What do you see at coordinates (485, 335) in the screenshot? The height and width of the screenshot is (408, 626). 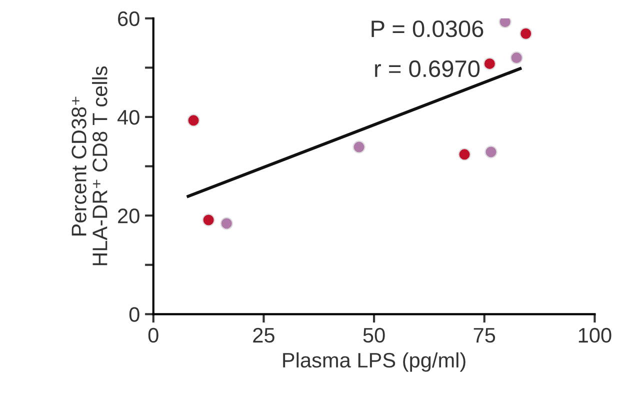 I see `x-tick-label: 75` at bounding box center [485, 335].